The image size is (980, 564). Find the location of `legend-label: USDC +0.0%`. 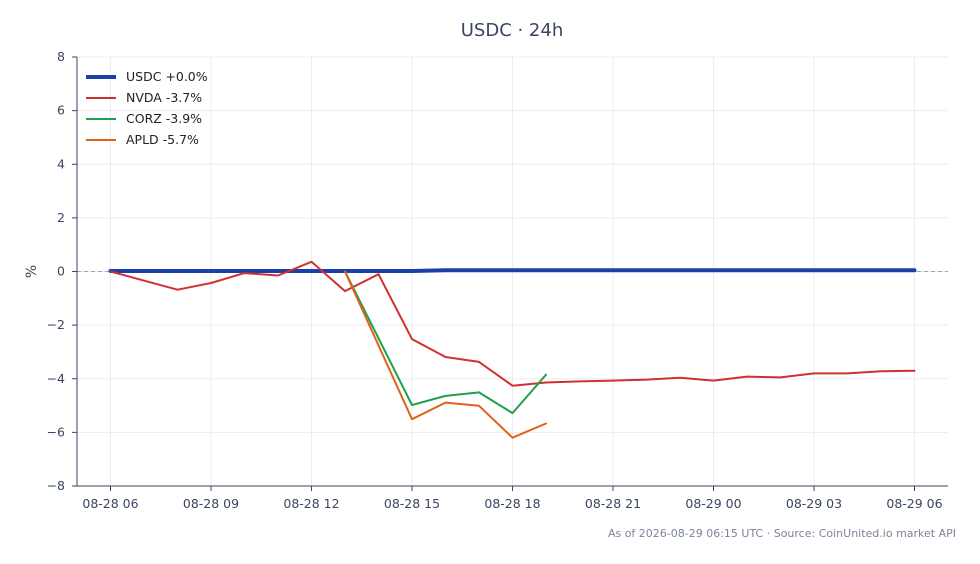

legend-label: USDC +0.0% is located at coordinates (167, 76).